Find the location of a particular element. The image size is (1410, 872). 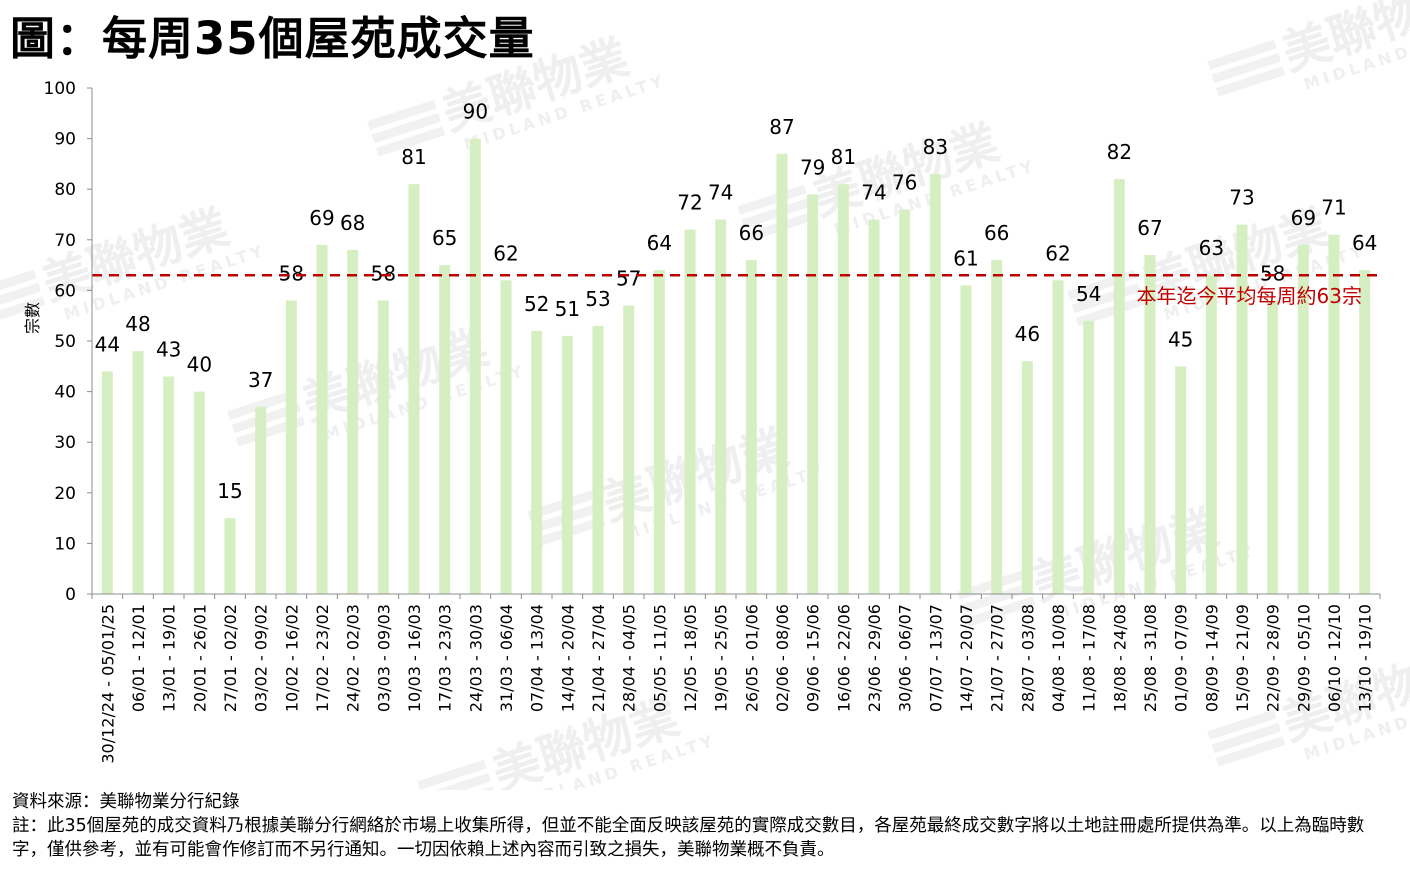

y-tick-label: 40 is located at coordinates (65, 393).